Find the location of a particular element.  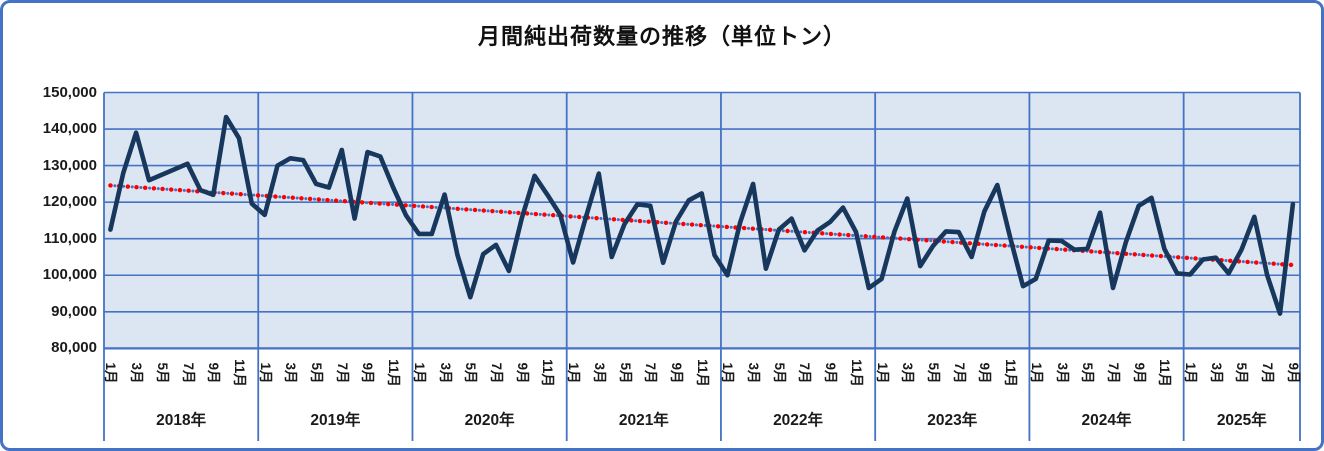

x-axis-year-label: 2020年 is located at coordinates (489, 420).